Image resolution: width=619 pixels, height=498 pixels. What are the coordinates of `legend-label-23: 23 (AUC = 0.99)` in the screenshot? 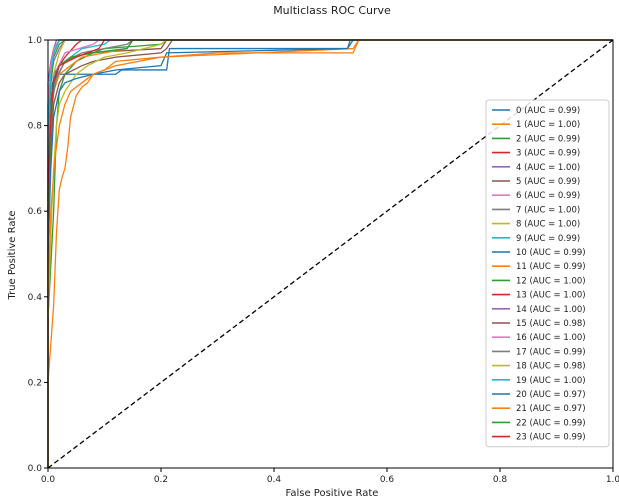 It's located at (551, 438).